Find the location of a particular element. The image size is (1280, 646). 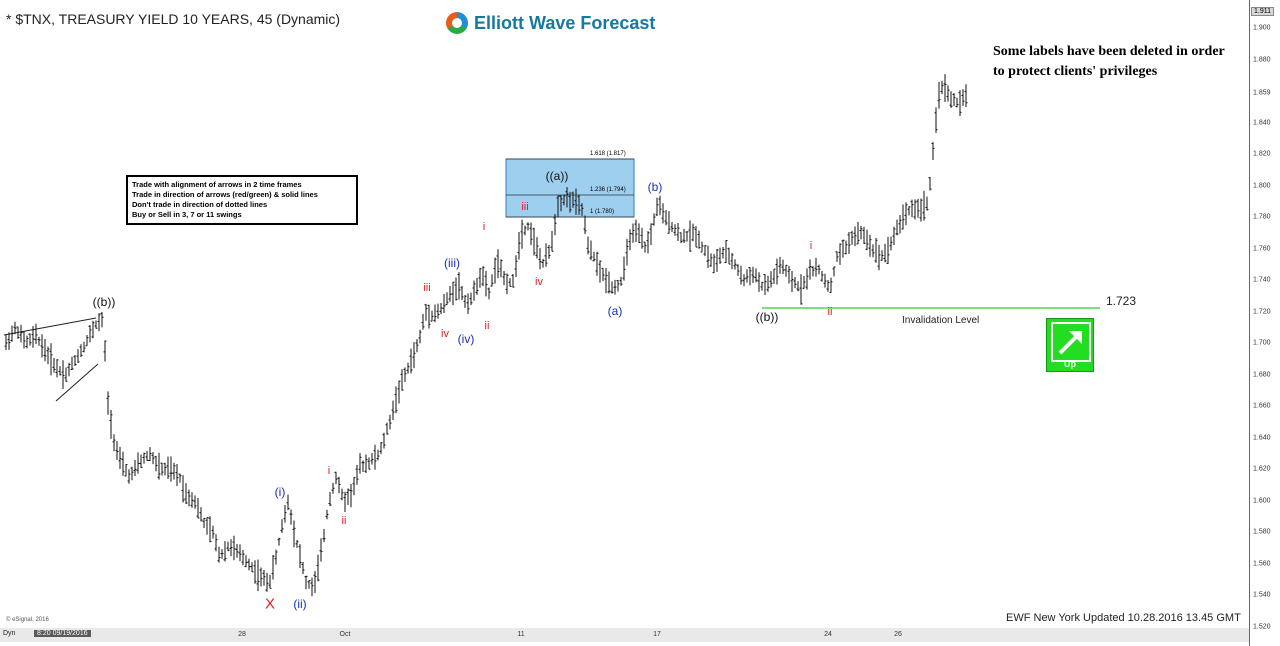

trend-label: Up is located at coordinates (1070, 364).